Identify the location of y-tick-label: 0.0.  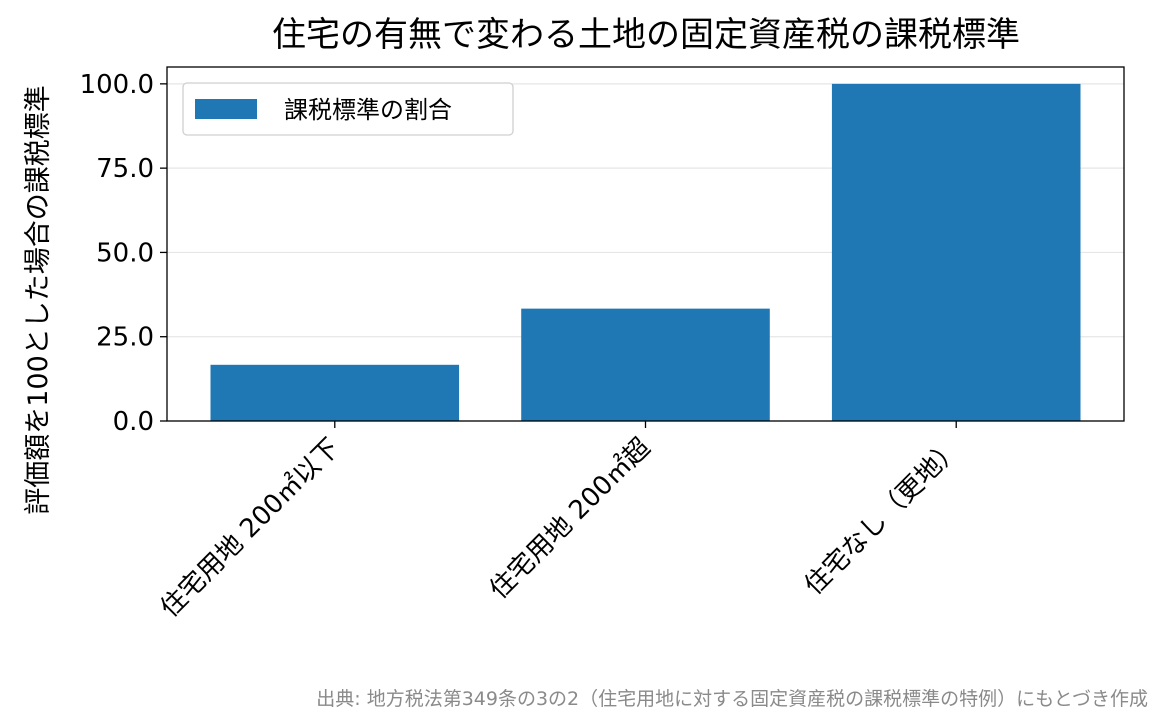
(133, 422).